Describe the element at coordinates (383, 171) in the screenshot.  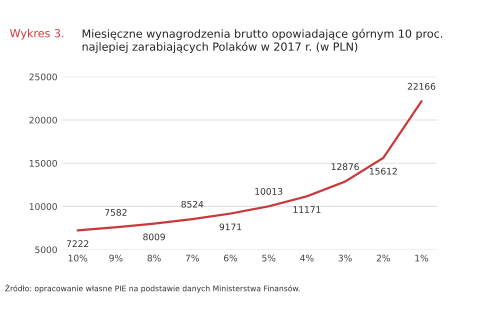
I see `data-label: 15612` at that location.